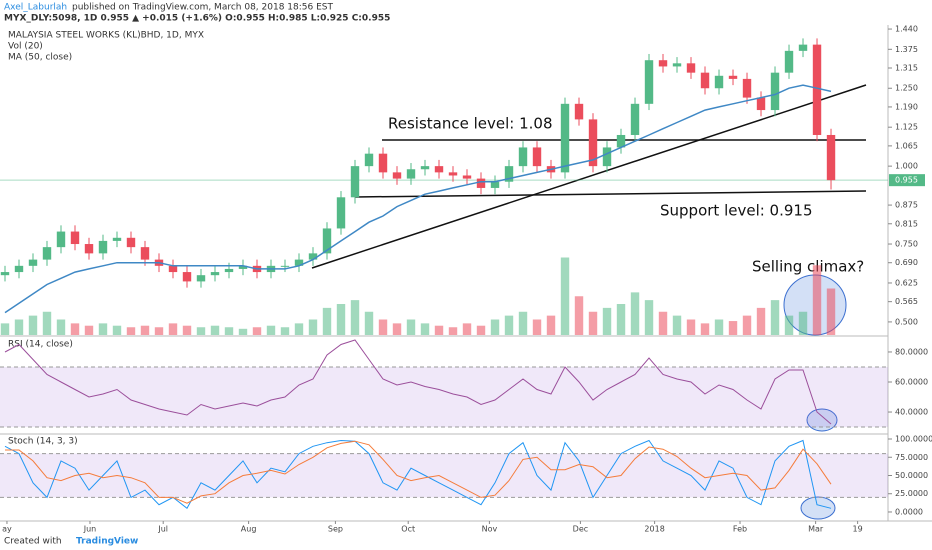 The image size is (932, 550). I want to click on rsi-ellipse, so click(822, 420).